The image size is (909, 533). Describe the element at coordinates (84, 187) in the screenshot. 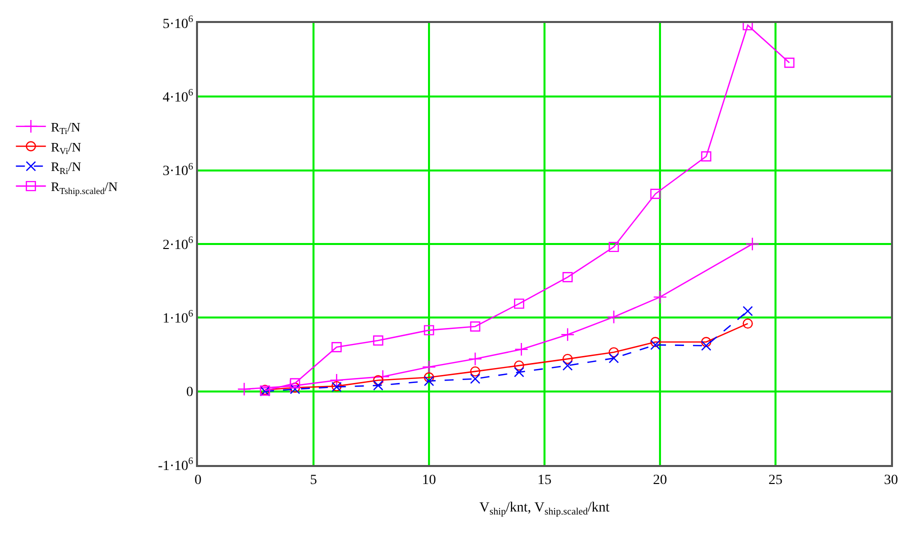

I see `legend-label: R$_{Tship.scaled}$/N` at that location.